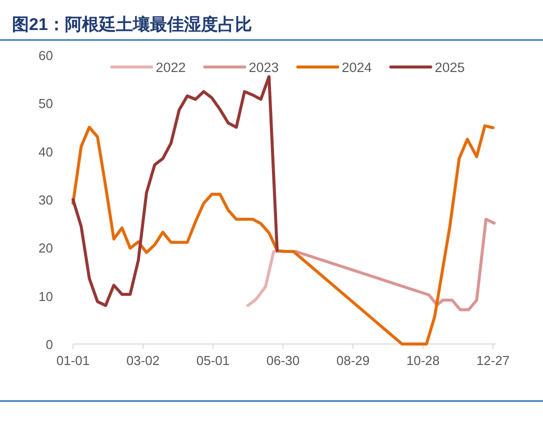 The width and height of the screenshot is (543, 444). Describe the element at coordinates (213, 360) in the screenshot. I see `x-tick-label: 05-01` at that location.